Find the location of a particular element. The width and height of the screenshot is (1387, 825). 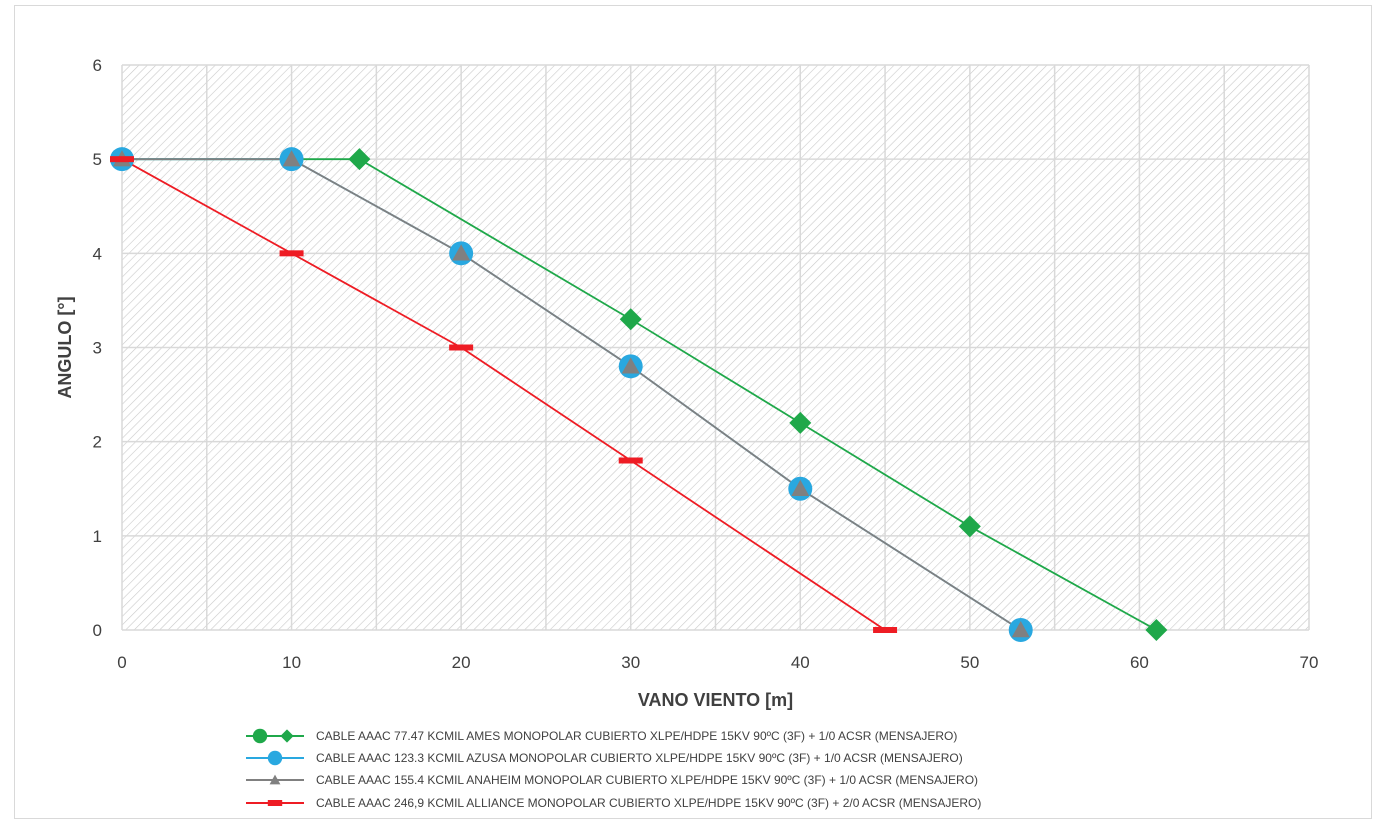

x-tick-label: 60 is located at coordinates (1139, 662).